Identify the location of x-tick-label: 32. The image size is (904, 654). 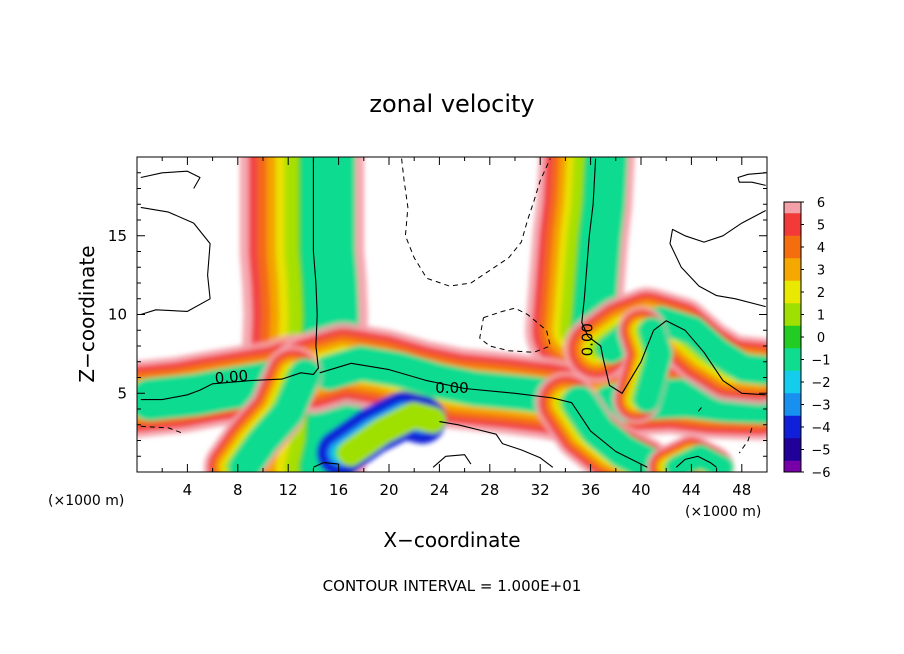
(540, 490).